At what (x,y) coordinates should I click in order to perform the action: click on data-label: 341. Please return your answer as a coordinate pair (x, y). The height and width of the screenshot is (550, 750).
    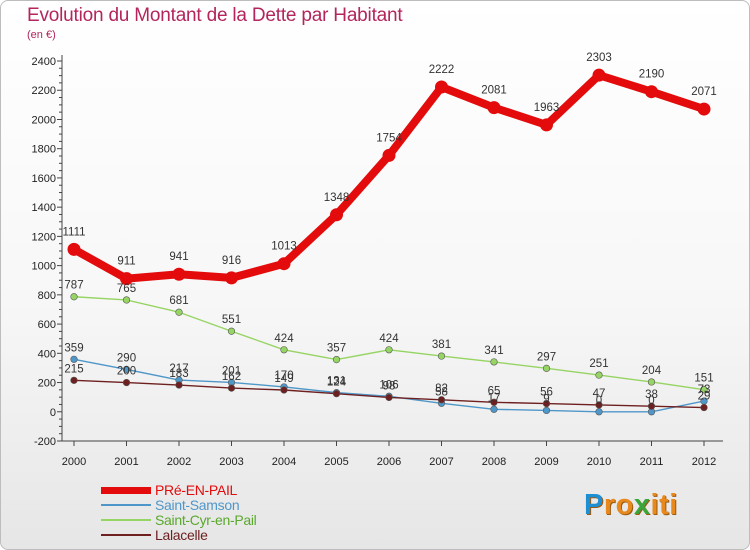
    Looking at the image, I should click on (493, 351).